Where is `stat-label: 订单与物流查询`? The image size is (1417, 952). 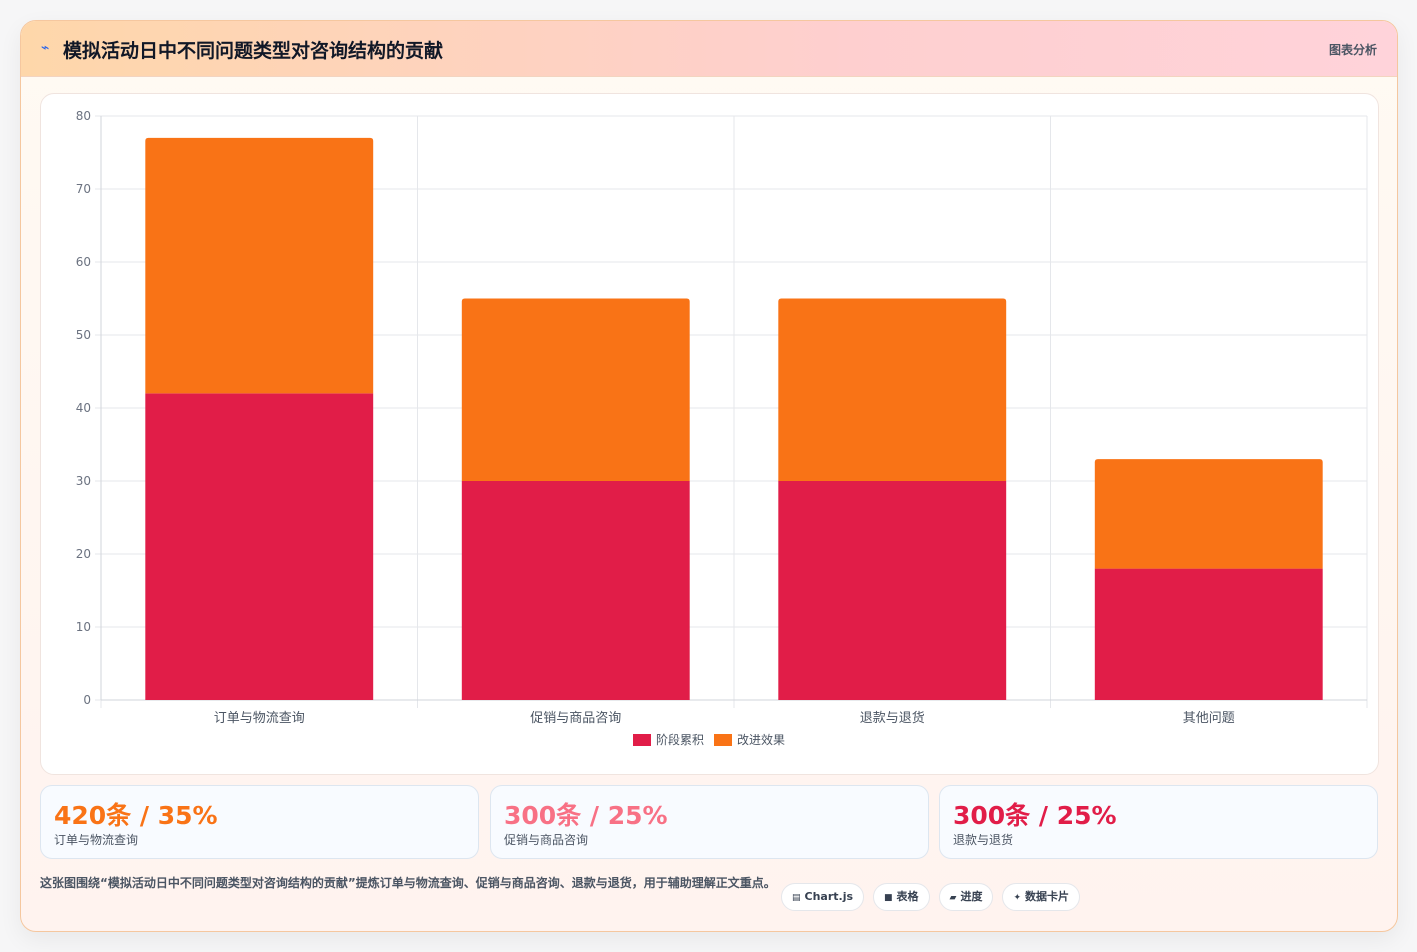 stat-label: 订单与物流查询 is located at coordinates (96, 840).